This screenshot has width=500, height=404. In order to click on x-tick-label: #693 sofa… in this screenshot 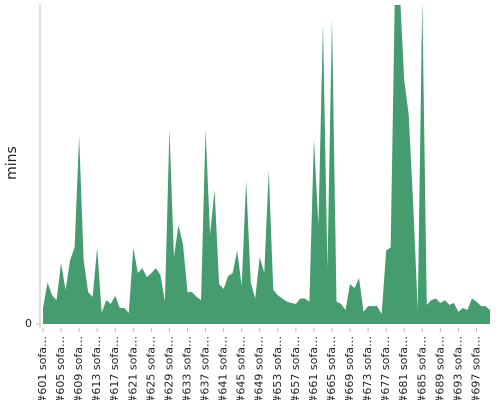, I will do `click(457, 368)`.